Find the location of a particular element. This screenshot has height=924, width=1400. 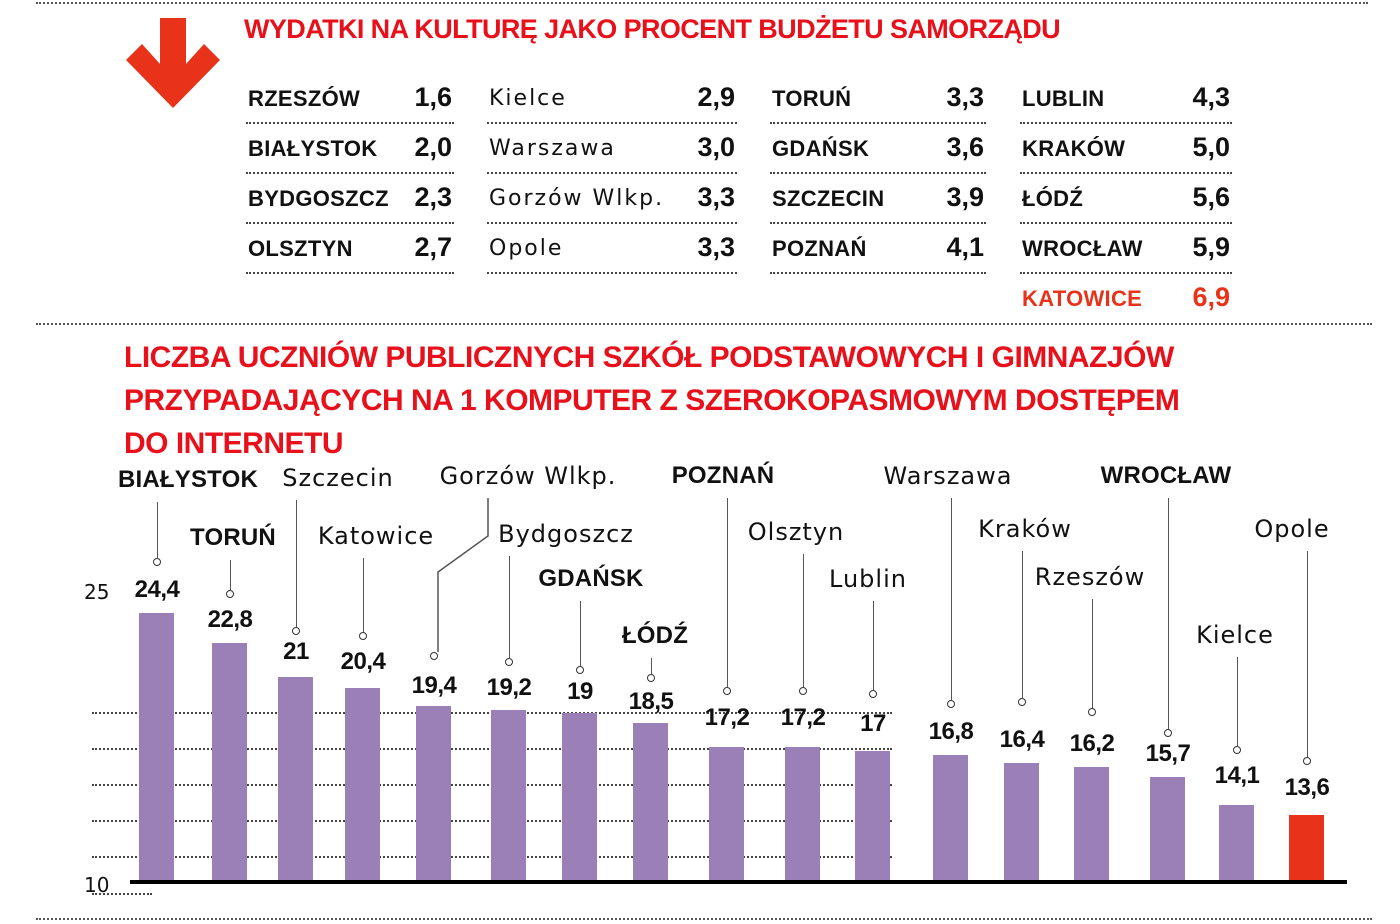

table-row: BIAŁYSTOK 2,0 is located at coordinates (350, 149).